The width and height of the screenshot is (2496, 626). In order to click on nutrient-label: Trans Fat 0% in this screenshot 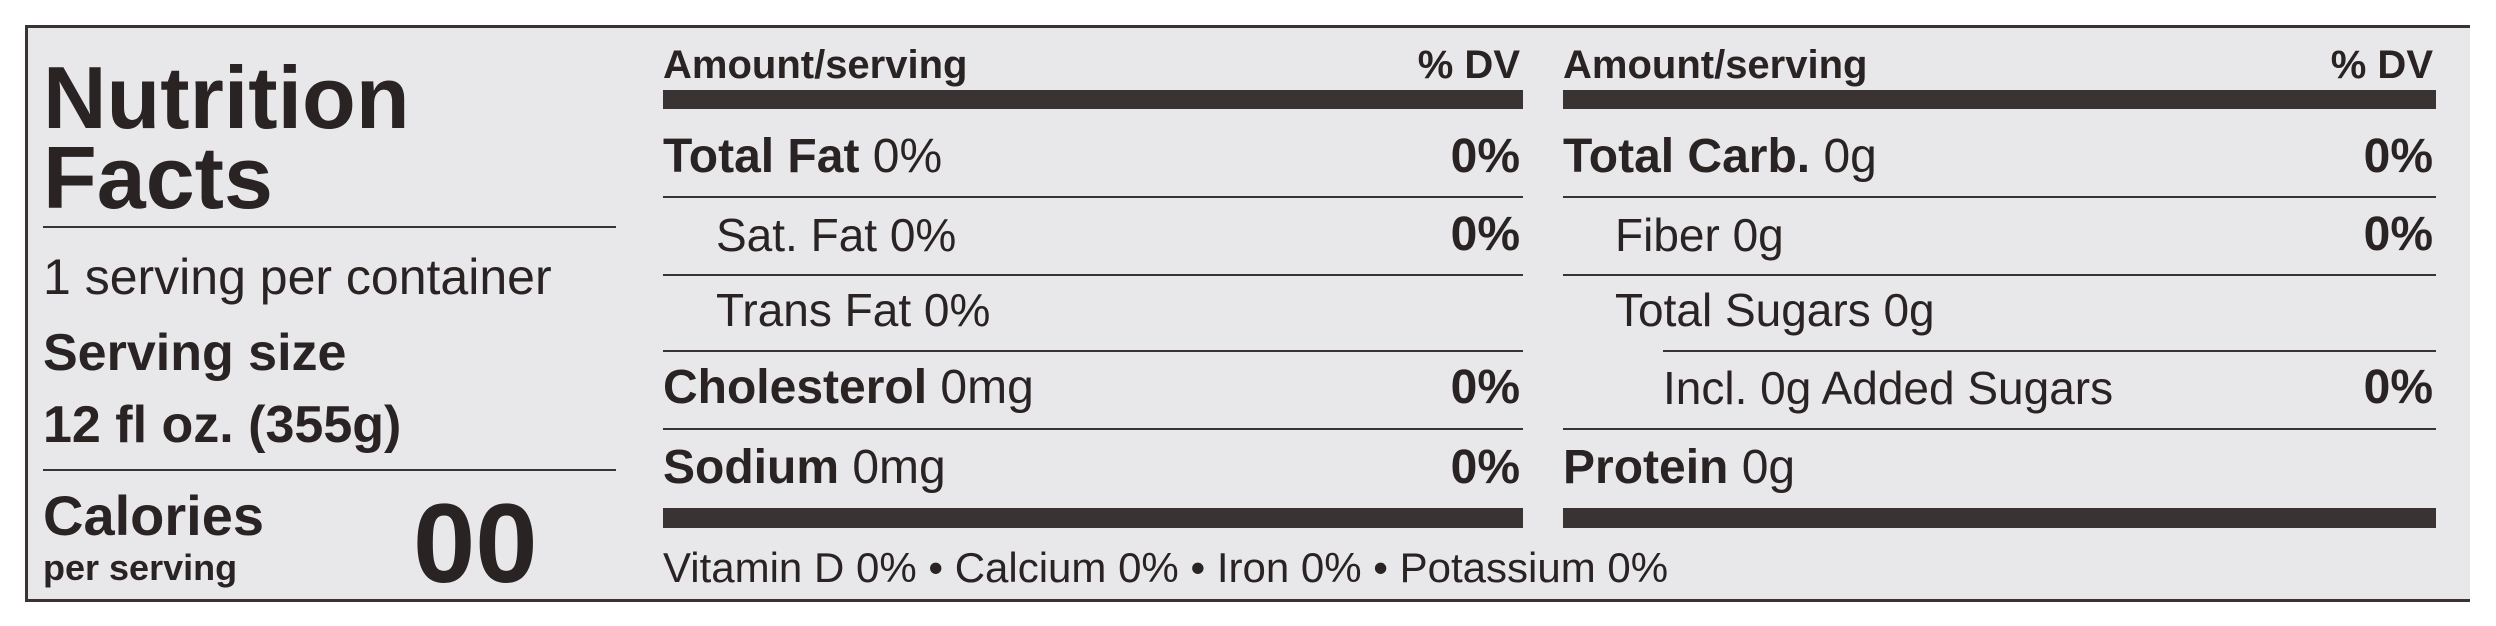, I will do `click(853, 310)`.